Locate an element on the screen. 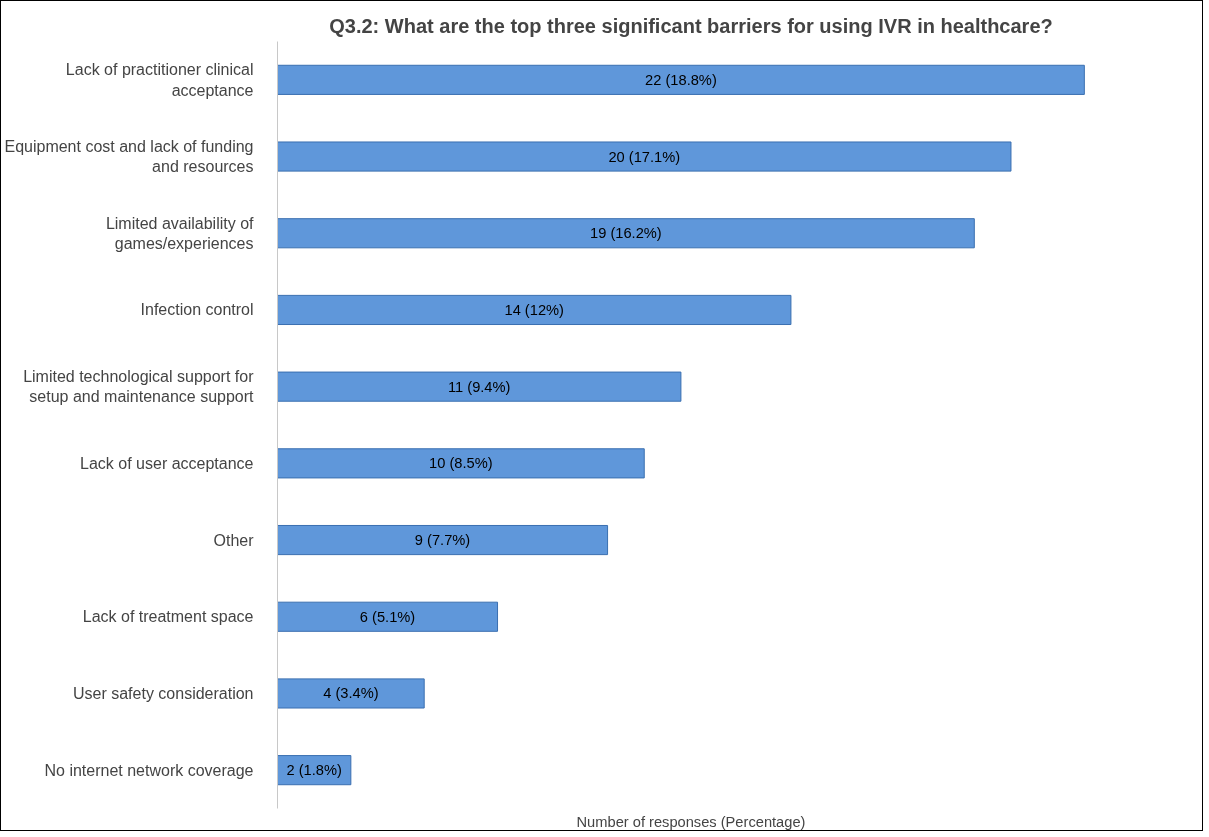  y-tick-label: Infection control is located at coordinates (197, 310).